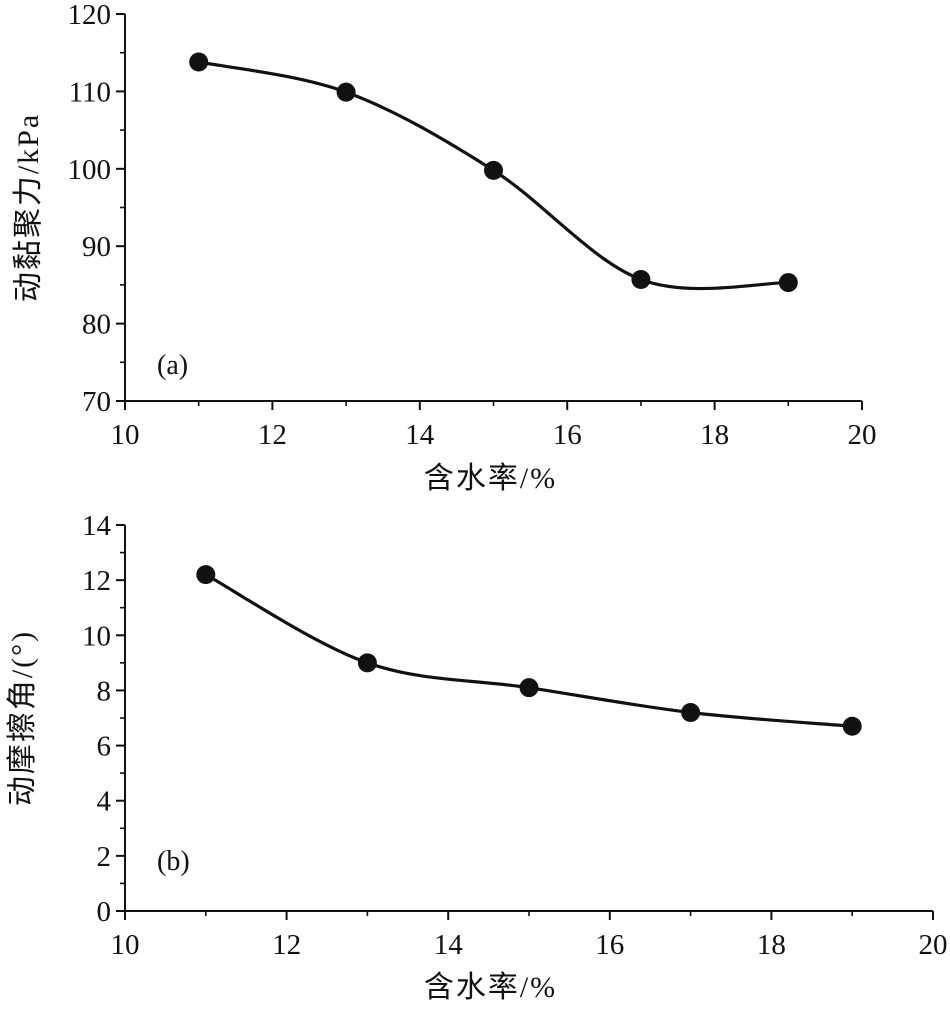 This screenshot has width=950, height=1009. Describe the element at coordinates (173, 861) in the screenshot. I see `panel-label: (b)` at that location.